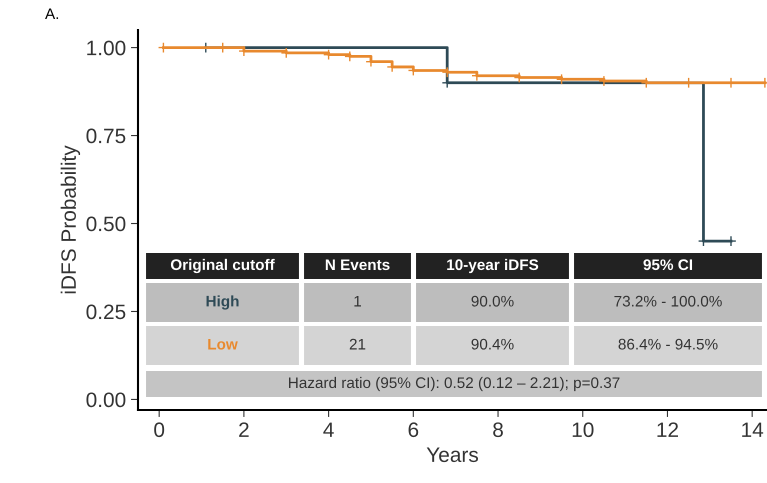 Image resolution: width=767 pixels, height=483 pixels. What do you see at coordinates (222, 266) in the screenshot?
I see `annotation: Original cutoff` at bounding box center [222, 266].